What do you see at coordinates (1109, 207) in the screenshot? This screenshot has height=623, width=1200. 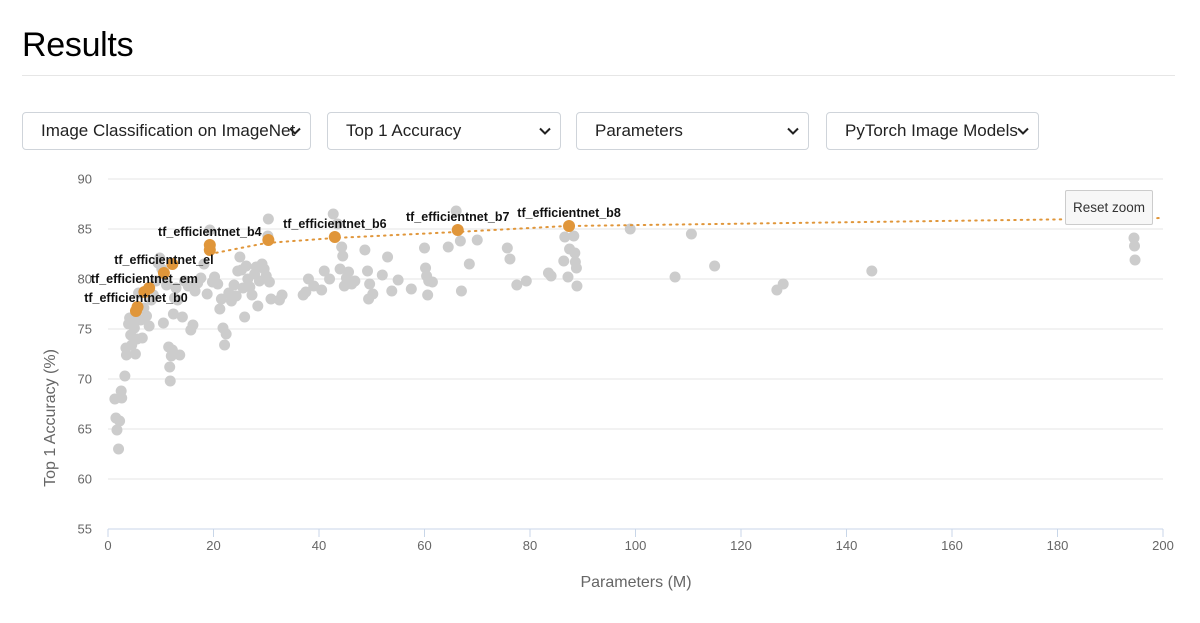 I see `reset-zoom-button: Reset zoom` at bounding box center [1109, 207].